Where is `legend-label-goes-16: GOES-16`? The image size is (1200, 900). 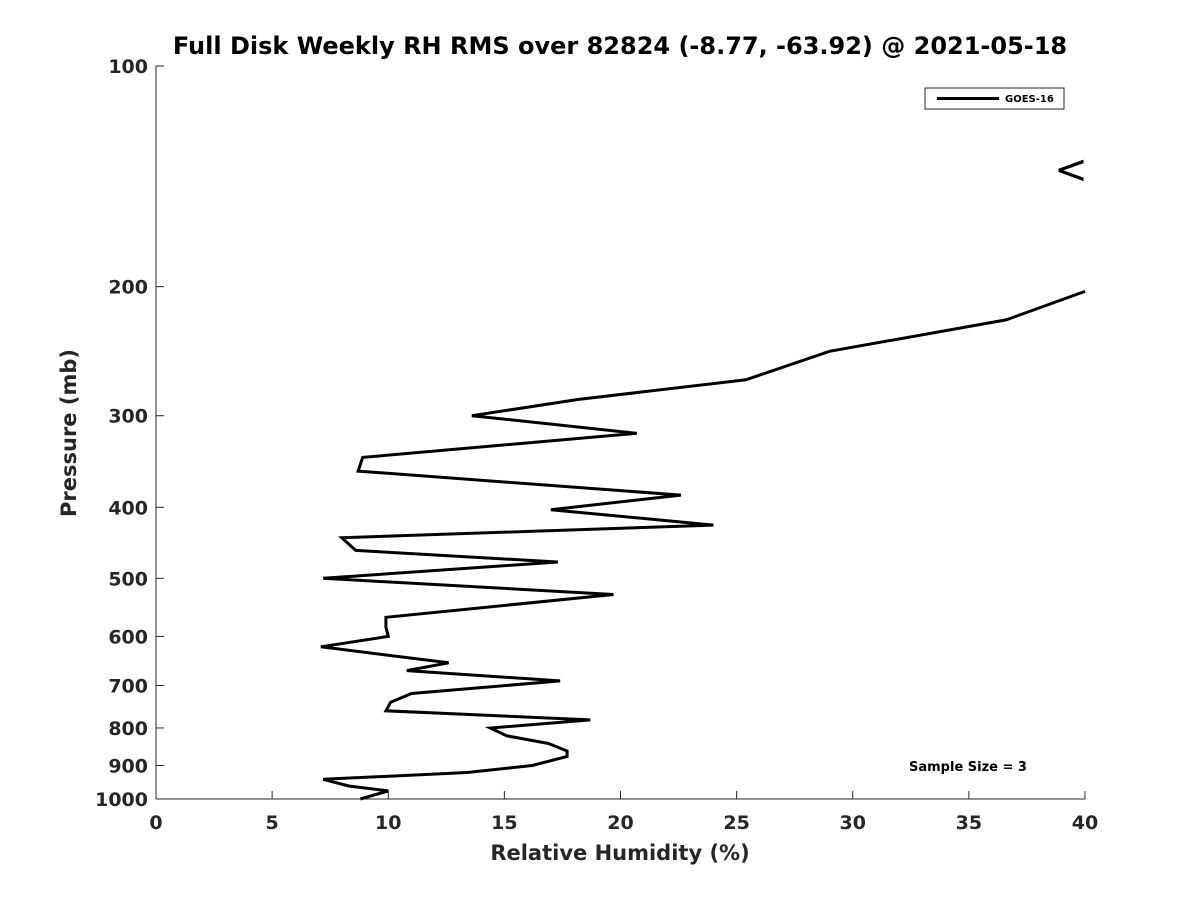
legend-label-goes-16: GOES-16 is located at coordinates (1029, 99).